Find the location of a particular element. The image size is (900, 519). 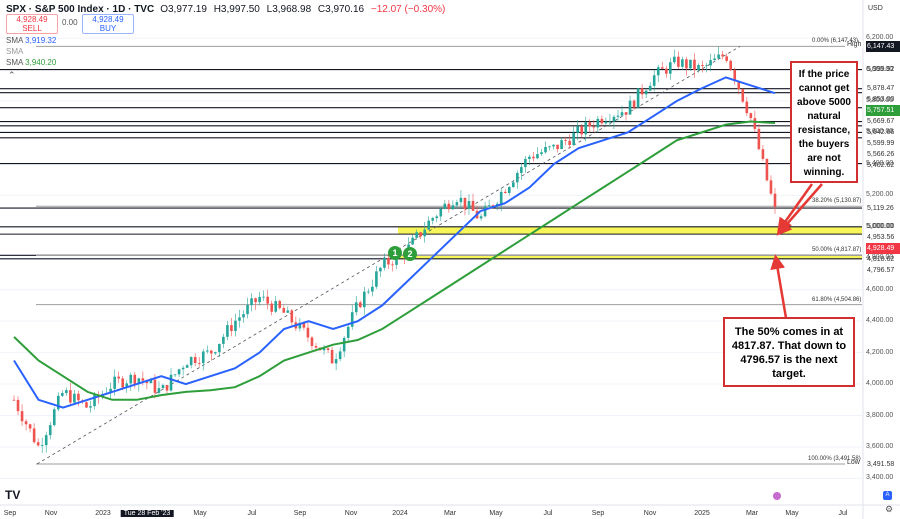

sma-label: SMA is located at coordinates (14, 40).